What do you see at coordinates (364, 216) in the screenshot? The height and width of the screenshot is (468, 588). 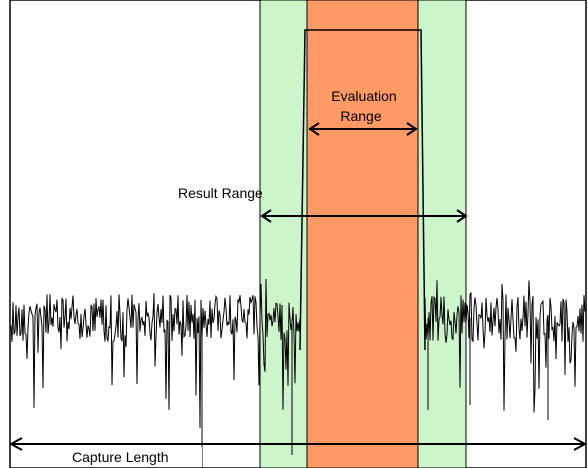 I see `result-range-arrow` at bounding box center [364, 216].